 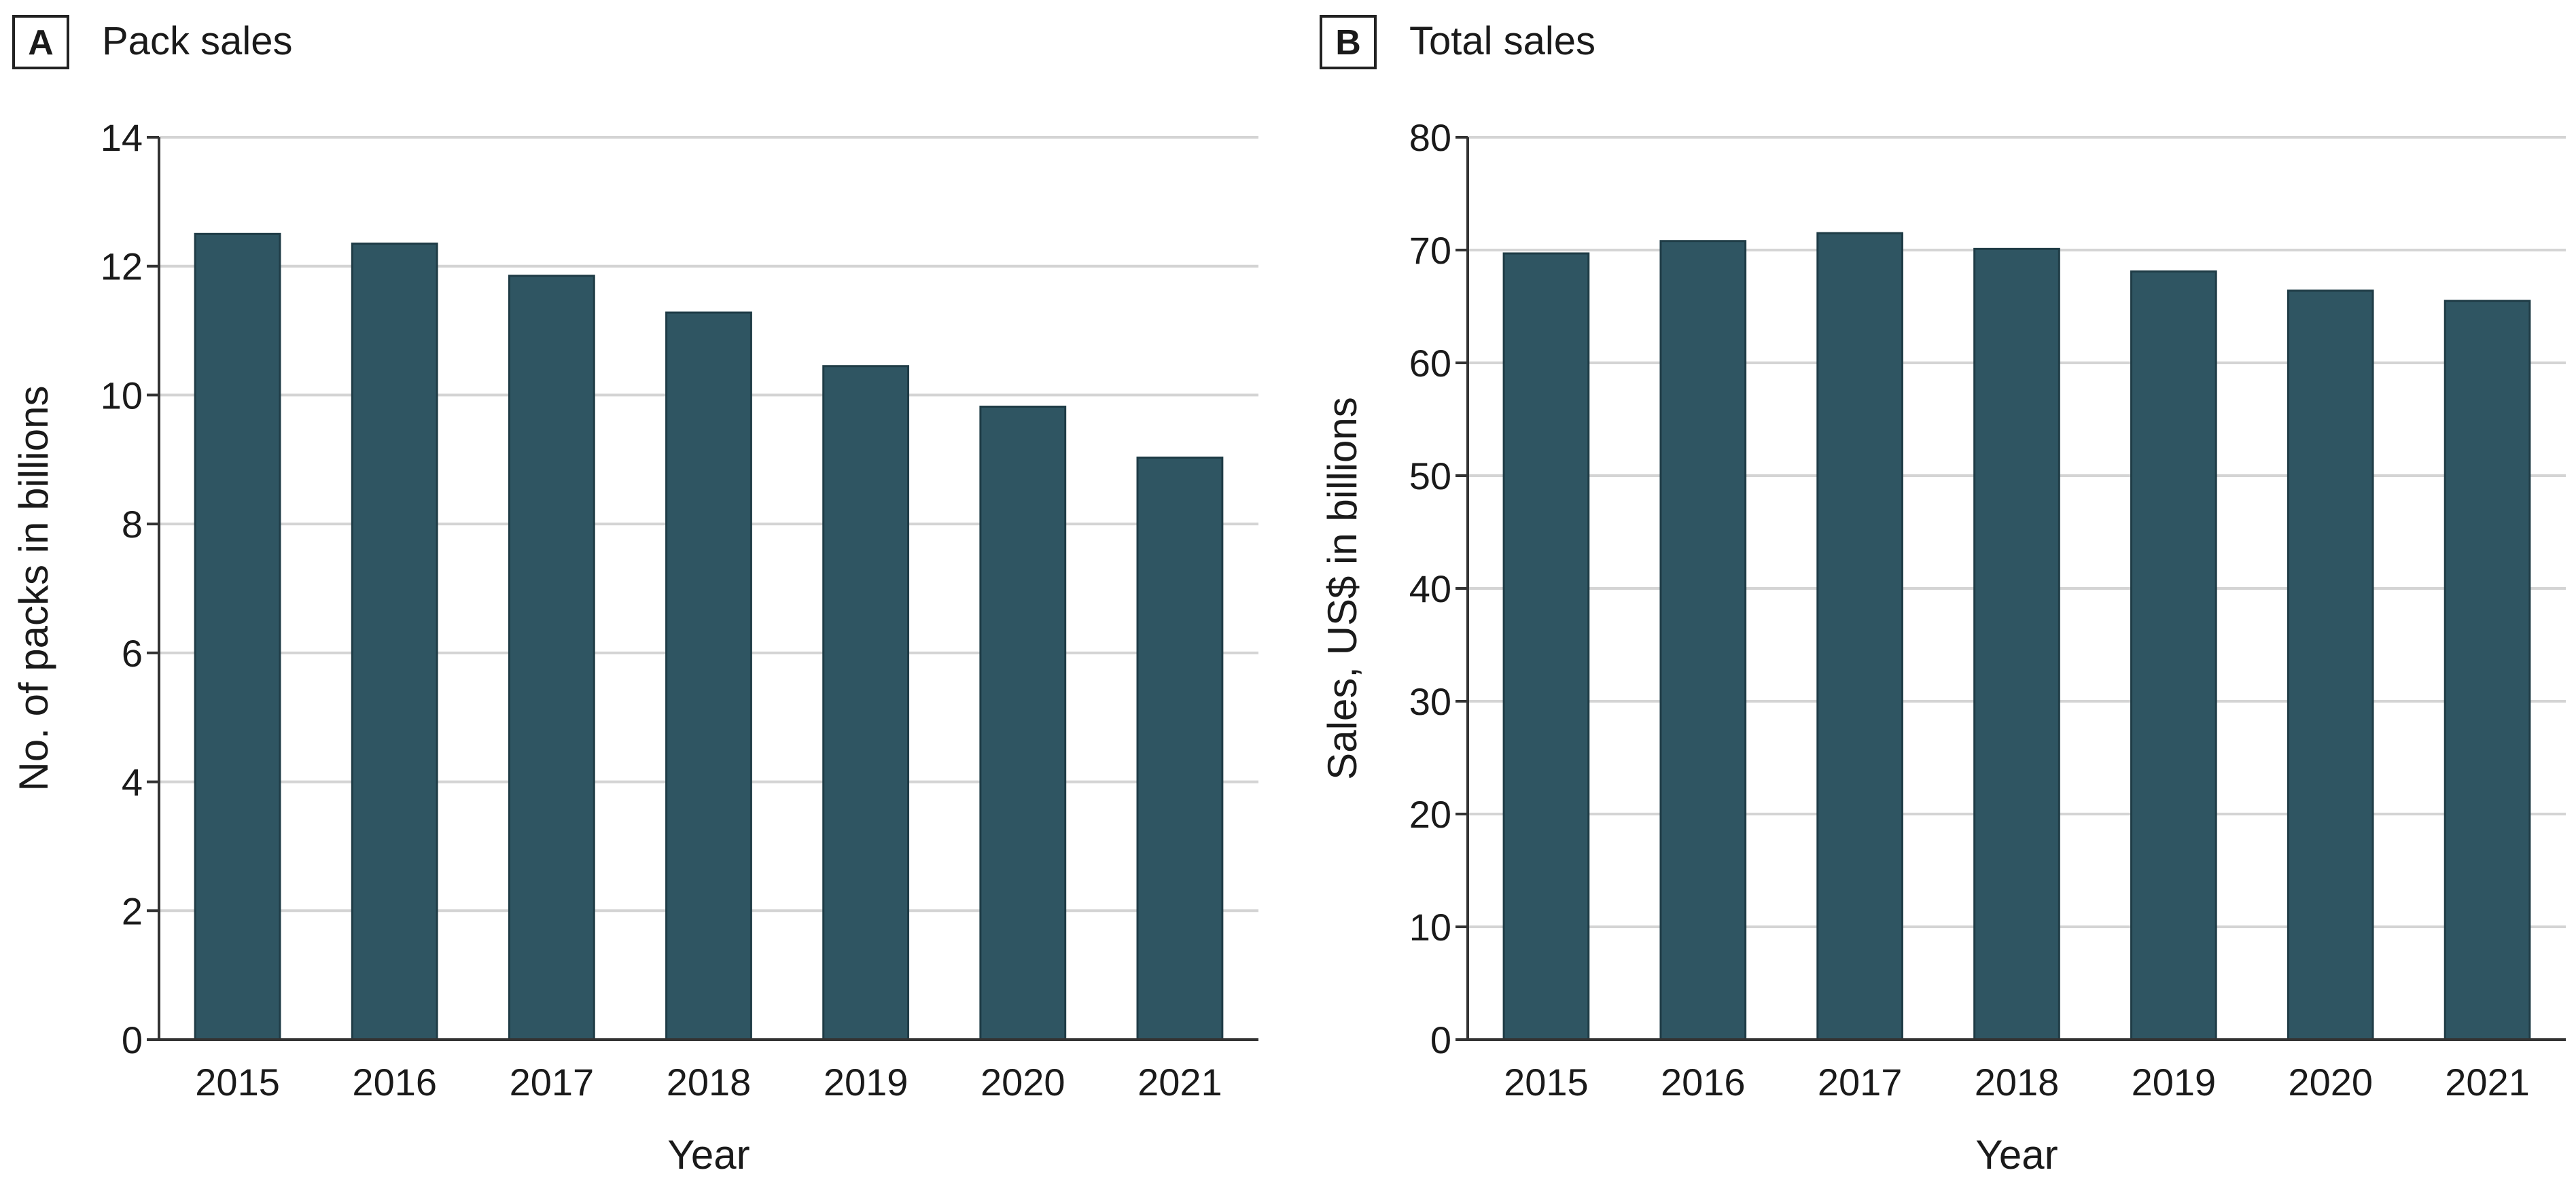 I want to click on panel-b-letter-box, so click(x=1348, y=42).